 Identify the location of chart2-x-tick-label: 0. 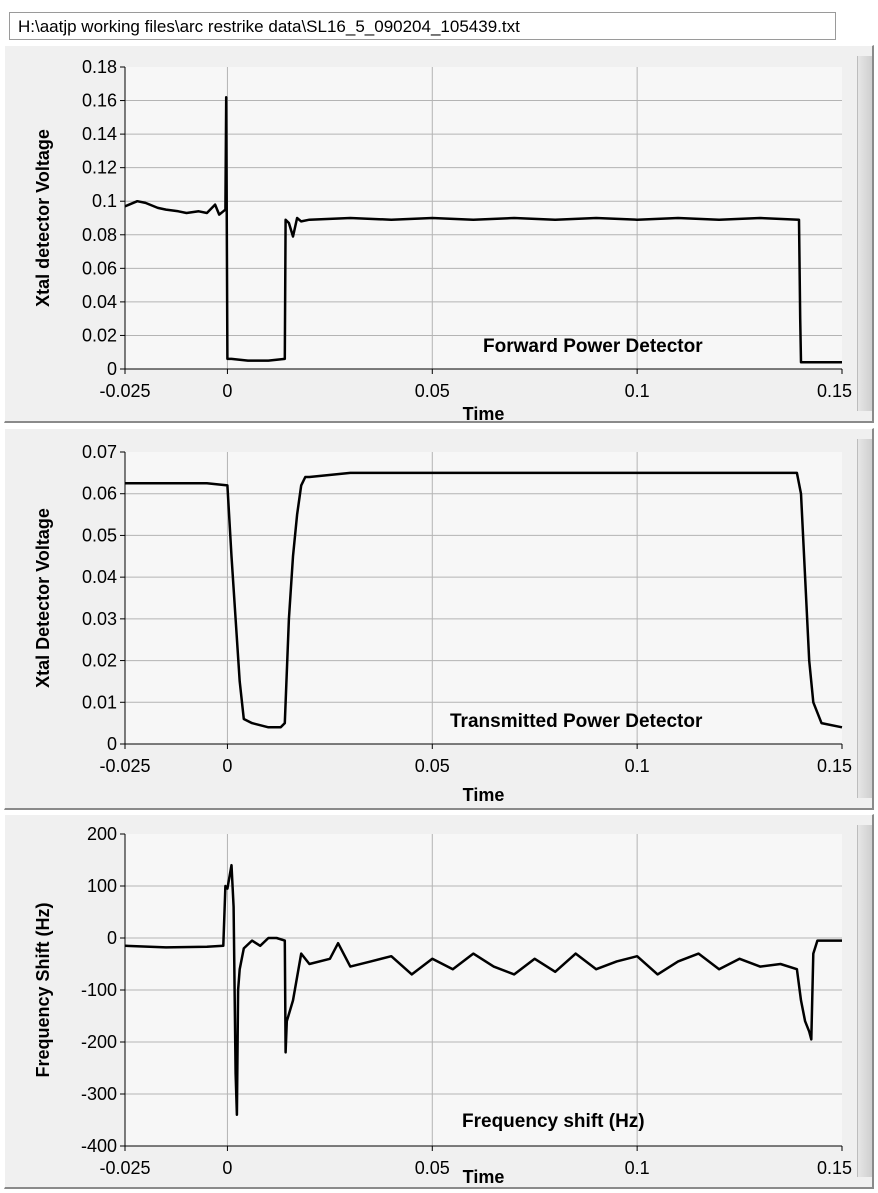
(227, 766).